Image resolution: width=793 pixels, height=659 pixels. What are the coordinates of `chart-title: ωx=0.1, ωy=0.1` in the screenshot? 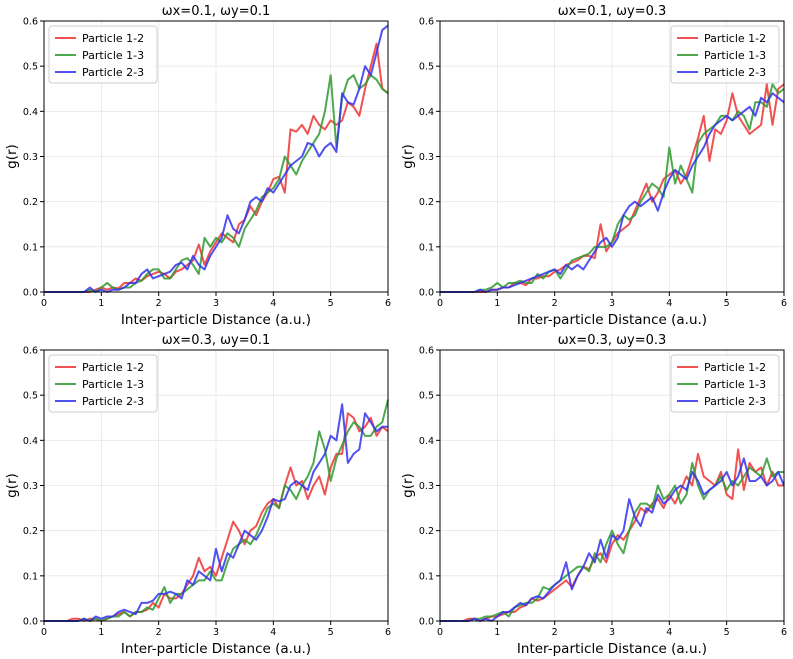 It's located at (216, 11).